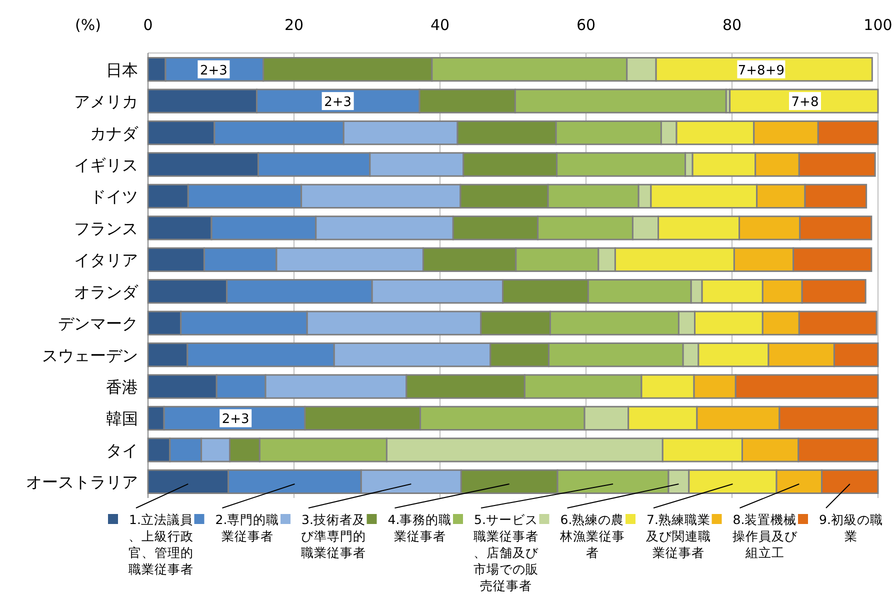 This screenshot has height=611, width=895. What do you see at coordinates (122, 70) in the screenshot?
I see `y-tick-label: 日本` at bounding box center [122, 70].